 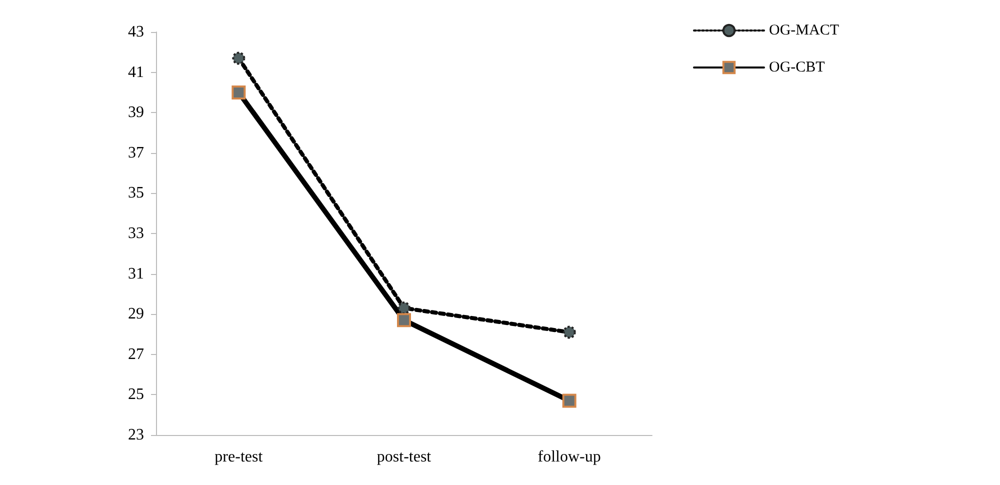 What do you see at coordinates (136, 233) in the screenshot?
I see `y-tick-label: 33` at bounding box center [136, 233].